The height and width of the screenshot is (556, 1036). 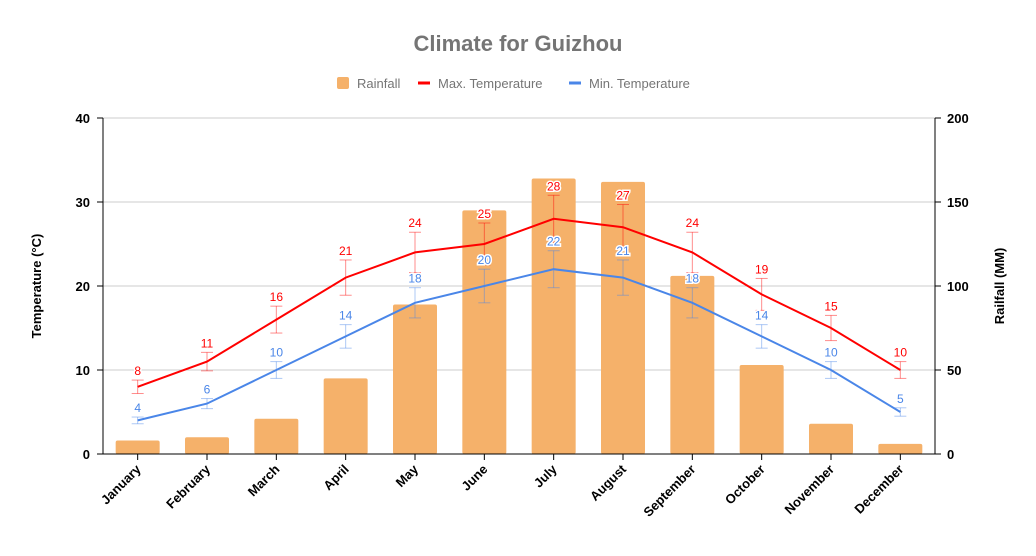 I want to click on y-right-axis-label: Railfall (MM), so click(x=999, y=286).